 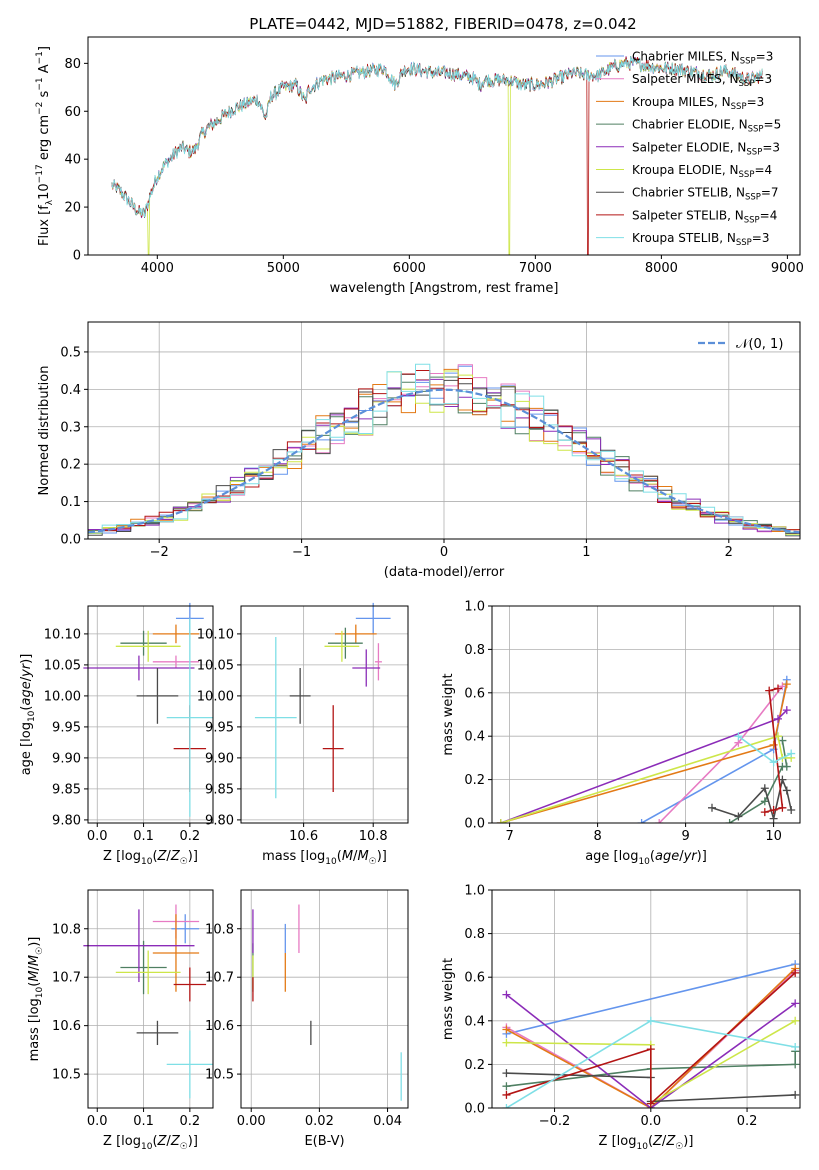 What do you see at coordinates (72, 208) in the screenshot?
I see `y-tick-label: 20` at bounding box center [72, 208].